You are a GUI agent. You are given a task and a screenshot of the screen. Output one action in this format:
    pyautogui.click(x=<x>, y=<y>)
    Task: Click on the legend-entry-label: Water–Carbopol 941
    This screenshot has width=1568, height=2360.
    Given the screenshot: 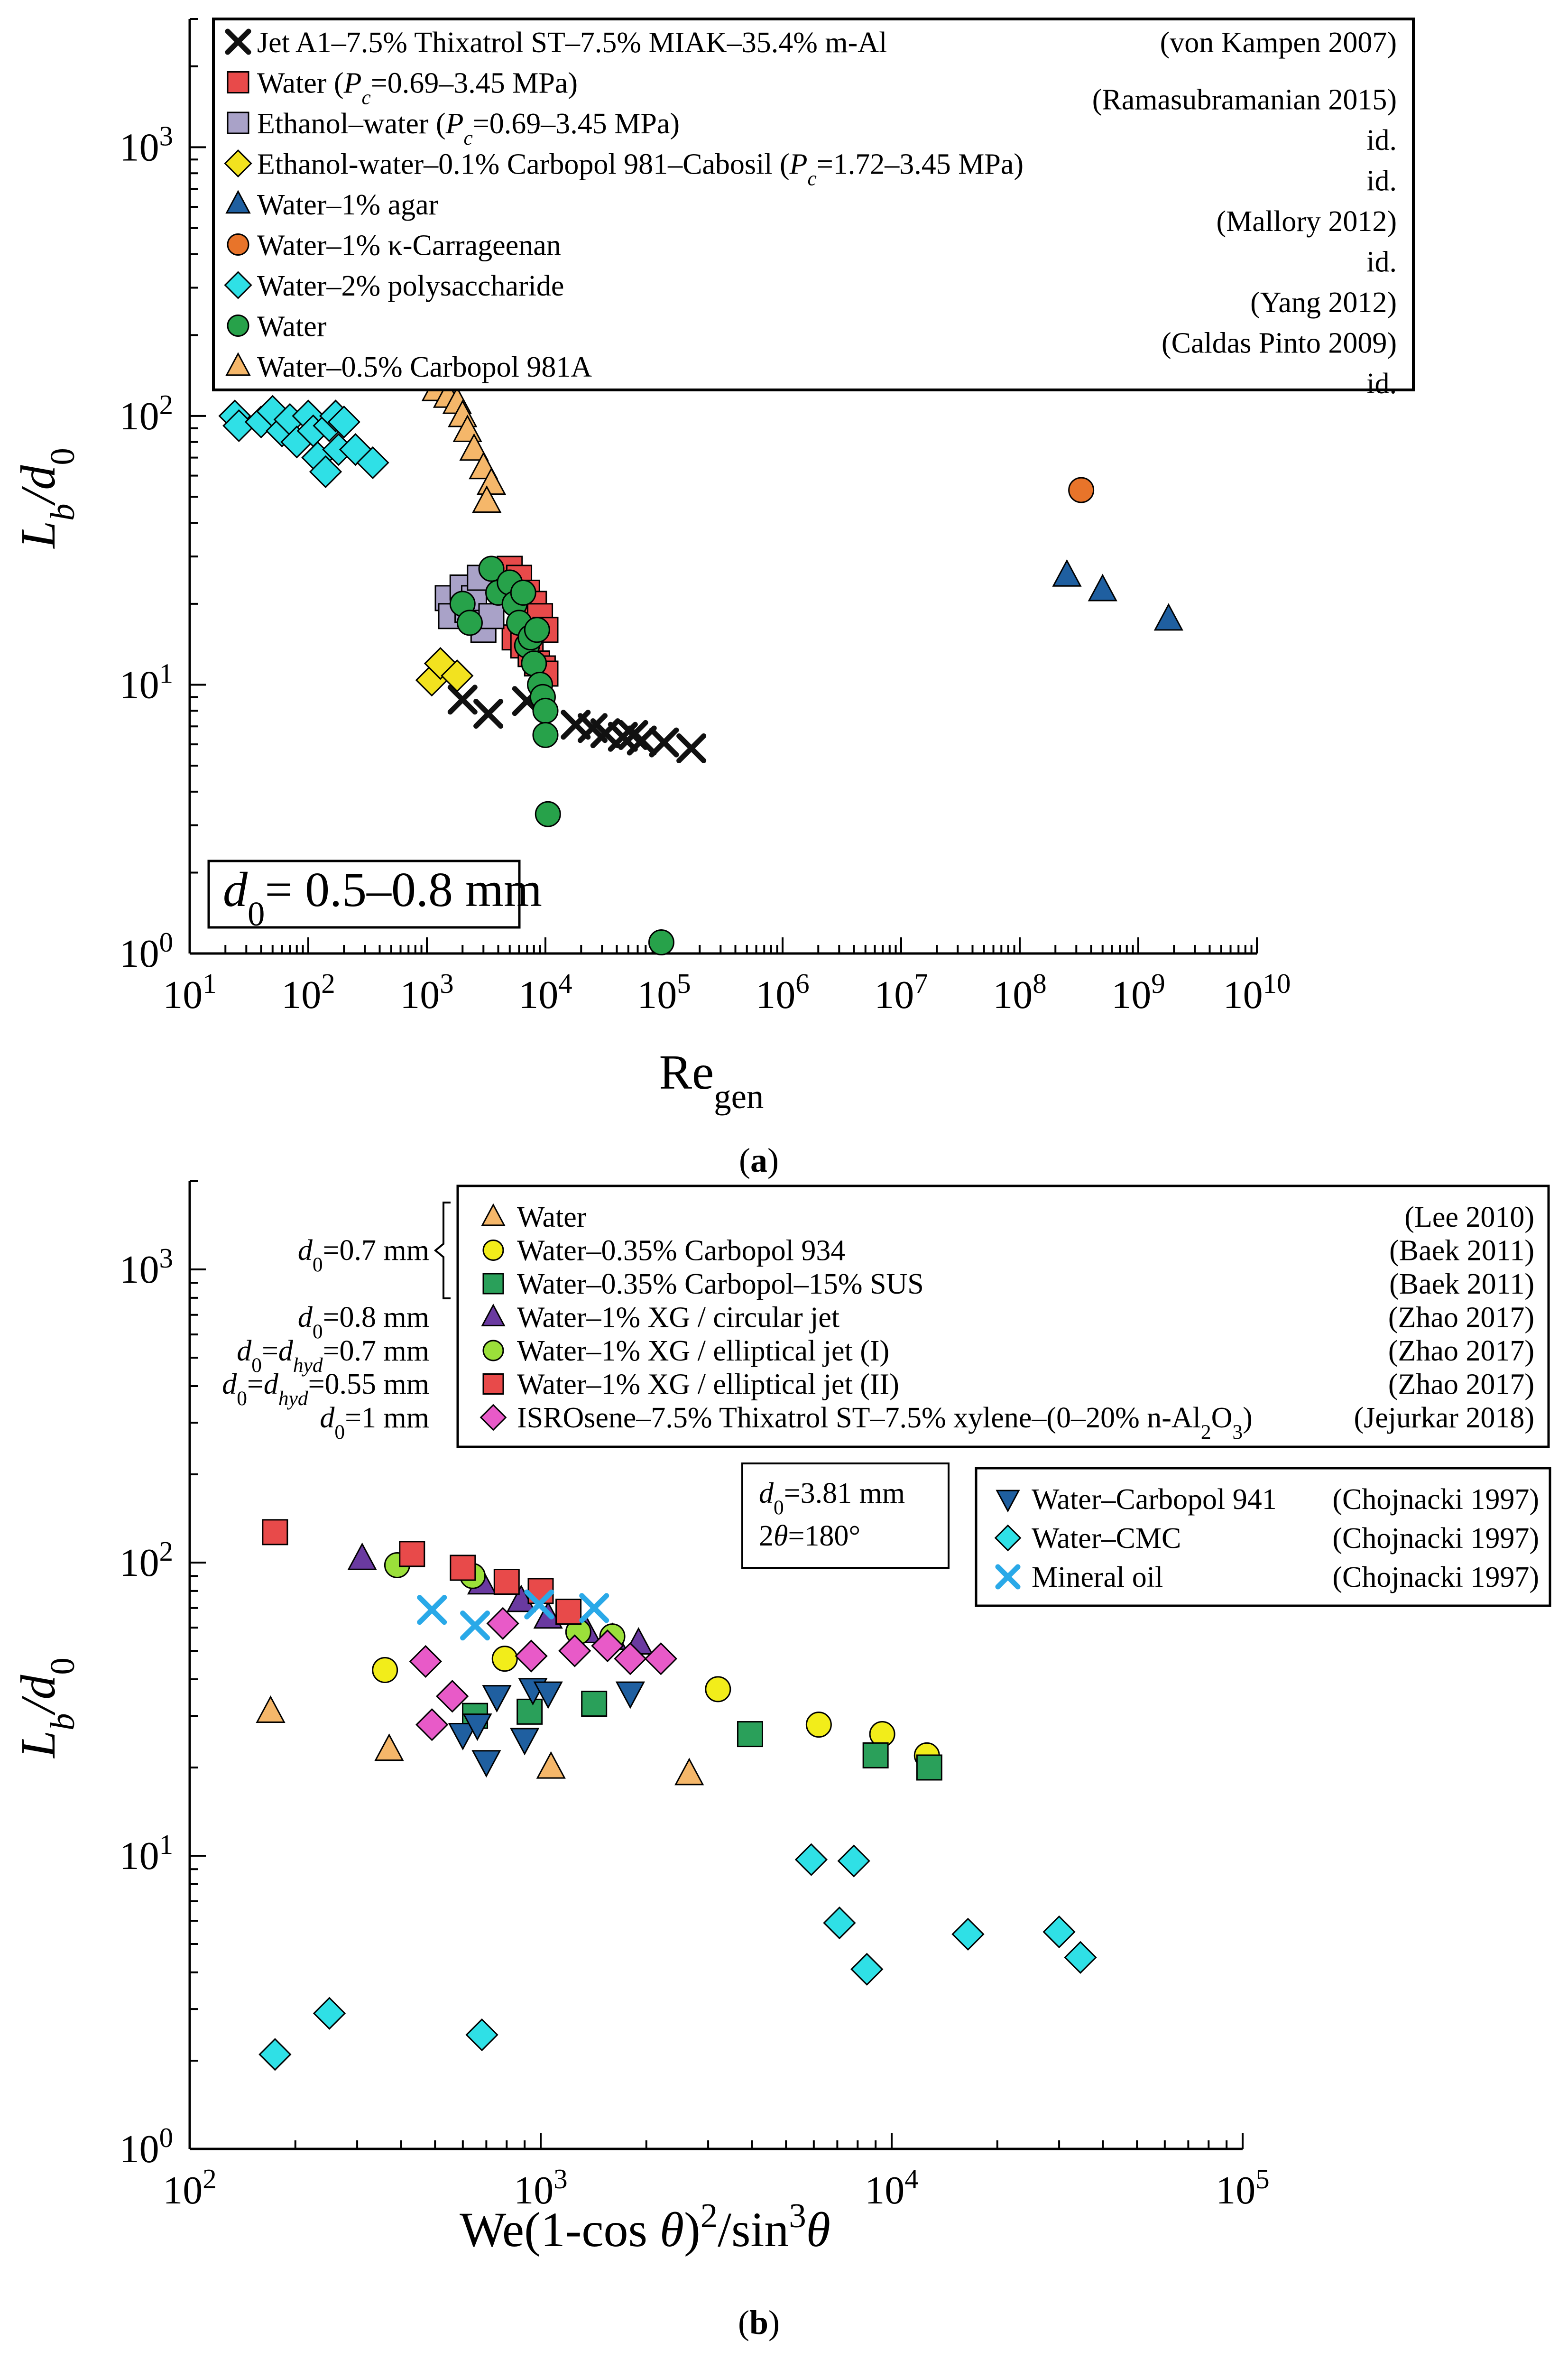 What is the action you would take?
    pyautogui.click(x=1154, y=1499)
    